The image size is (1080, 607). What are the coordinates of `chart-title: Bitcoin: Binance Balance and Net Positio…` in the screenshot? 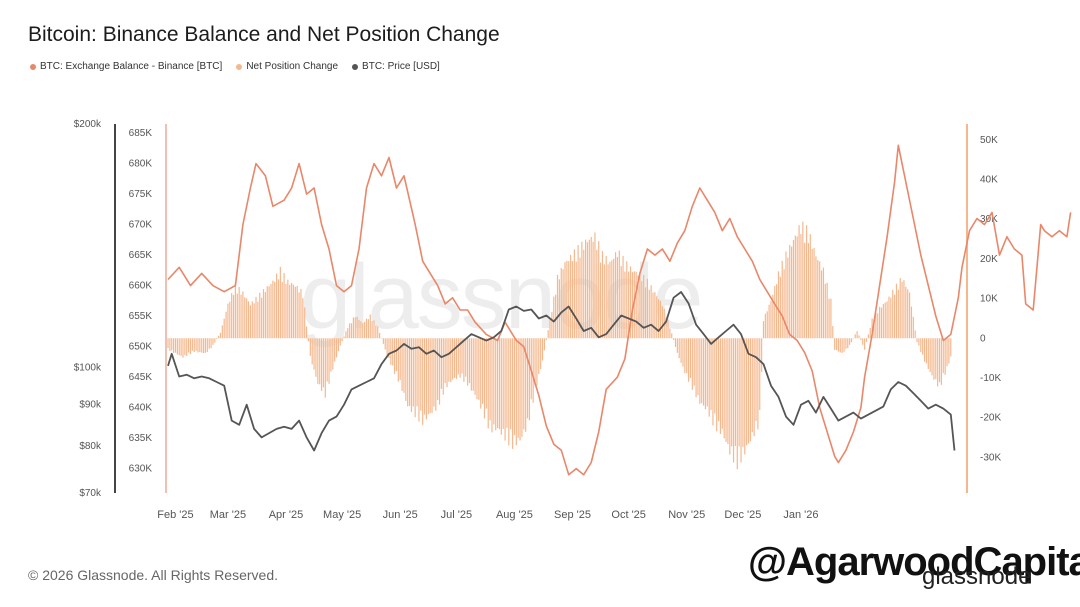 It's located at (264, 34).